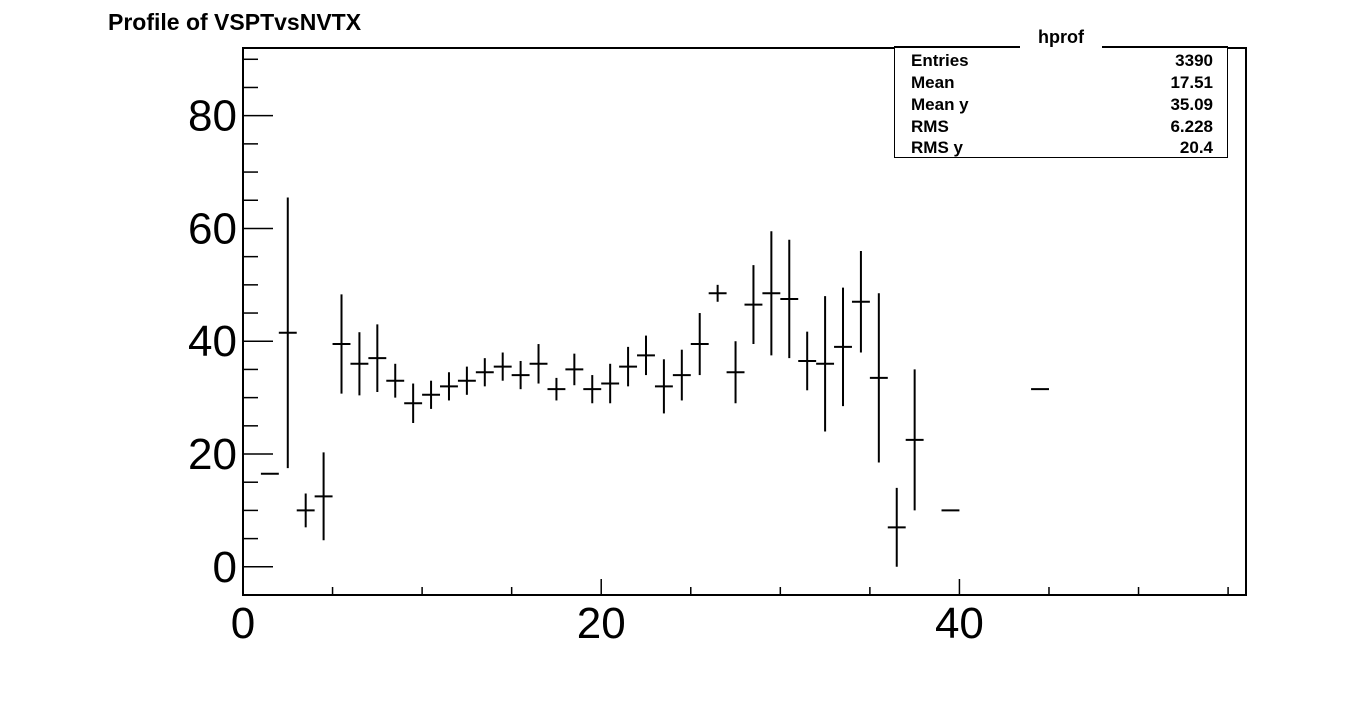  What do you see at coordinates (225, 567) in the screenshot?
I see `y-tick-label: 0` at bounding box center [225, 567].